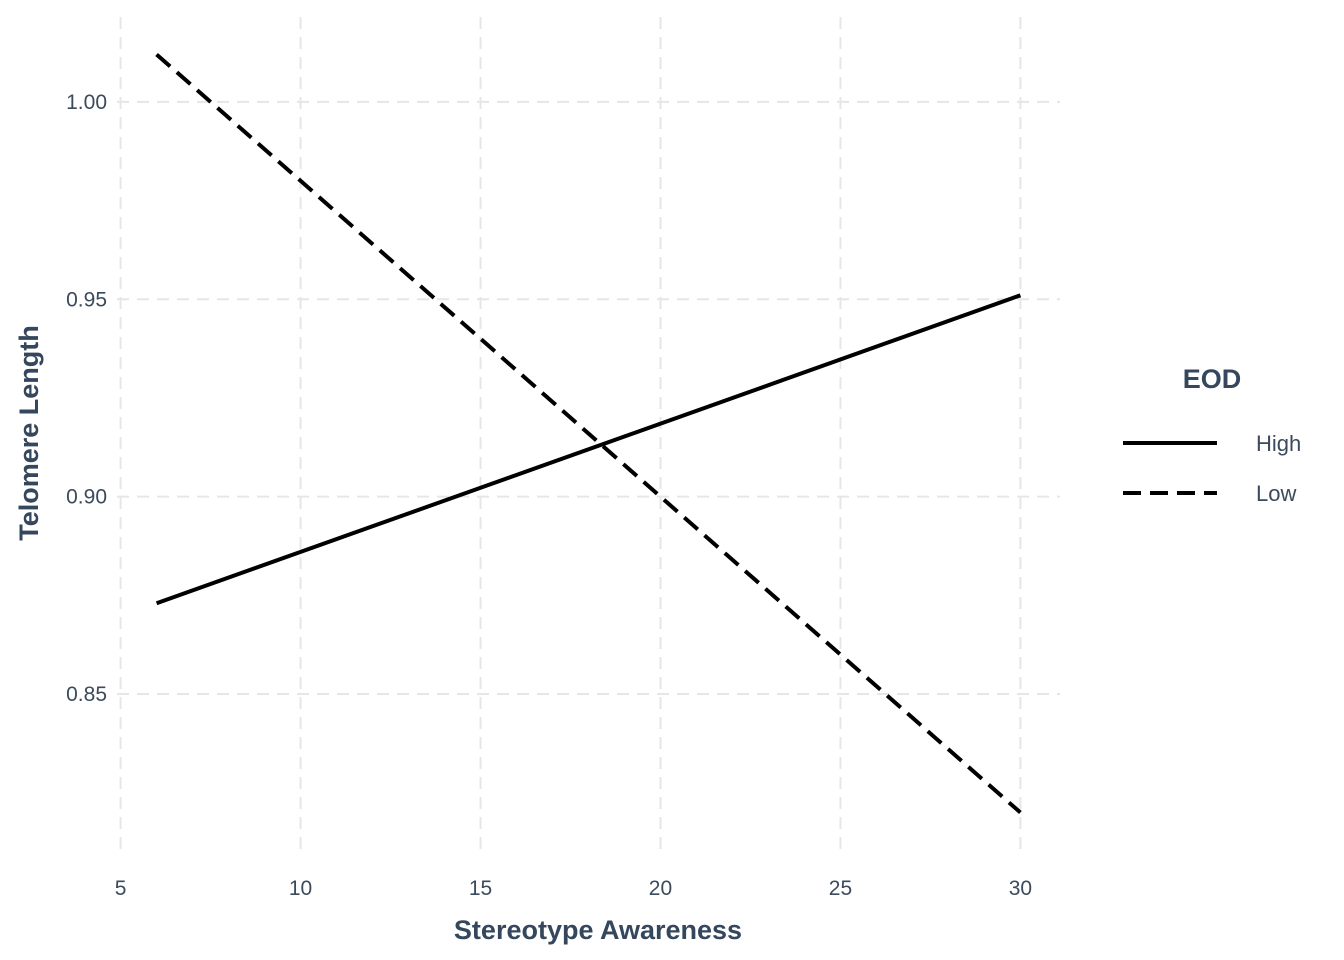 The height and width of the screenshot is (960, 1344). I want to click on y-tick-label: 0.90, so click(86, 497).